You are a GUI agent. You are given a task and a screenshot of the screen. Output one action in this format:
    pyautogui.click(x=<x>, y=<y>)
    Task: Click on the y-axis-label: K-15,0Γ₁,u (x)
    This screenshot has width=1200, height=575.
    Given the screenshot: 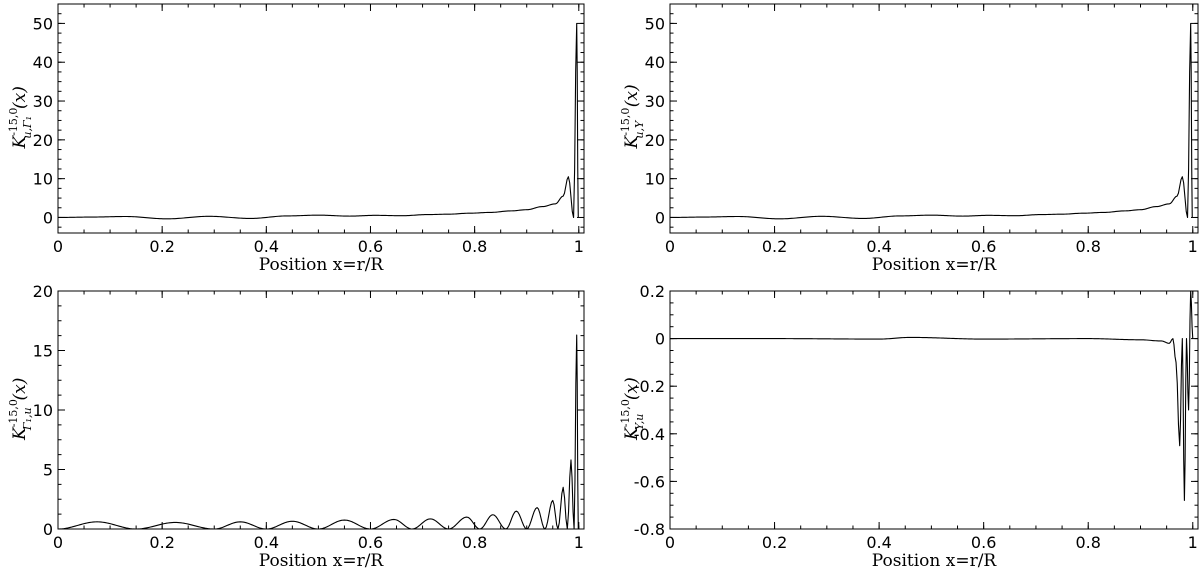 What is the action you would take?
    pyautogui.click(x=20, y=409)
    